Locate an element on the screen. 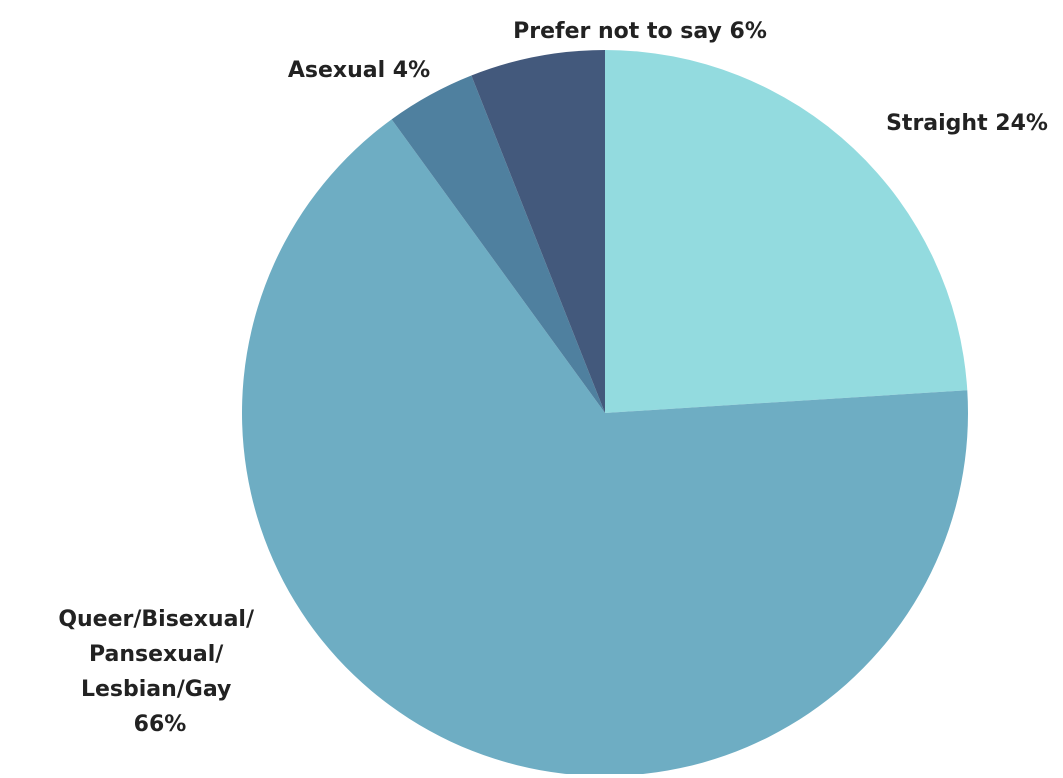 Image resolution: width=1063 pixels, height=778 pixels. label-queer-line-2: Pansexual/ is located at coordinates (156, 654).